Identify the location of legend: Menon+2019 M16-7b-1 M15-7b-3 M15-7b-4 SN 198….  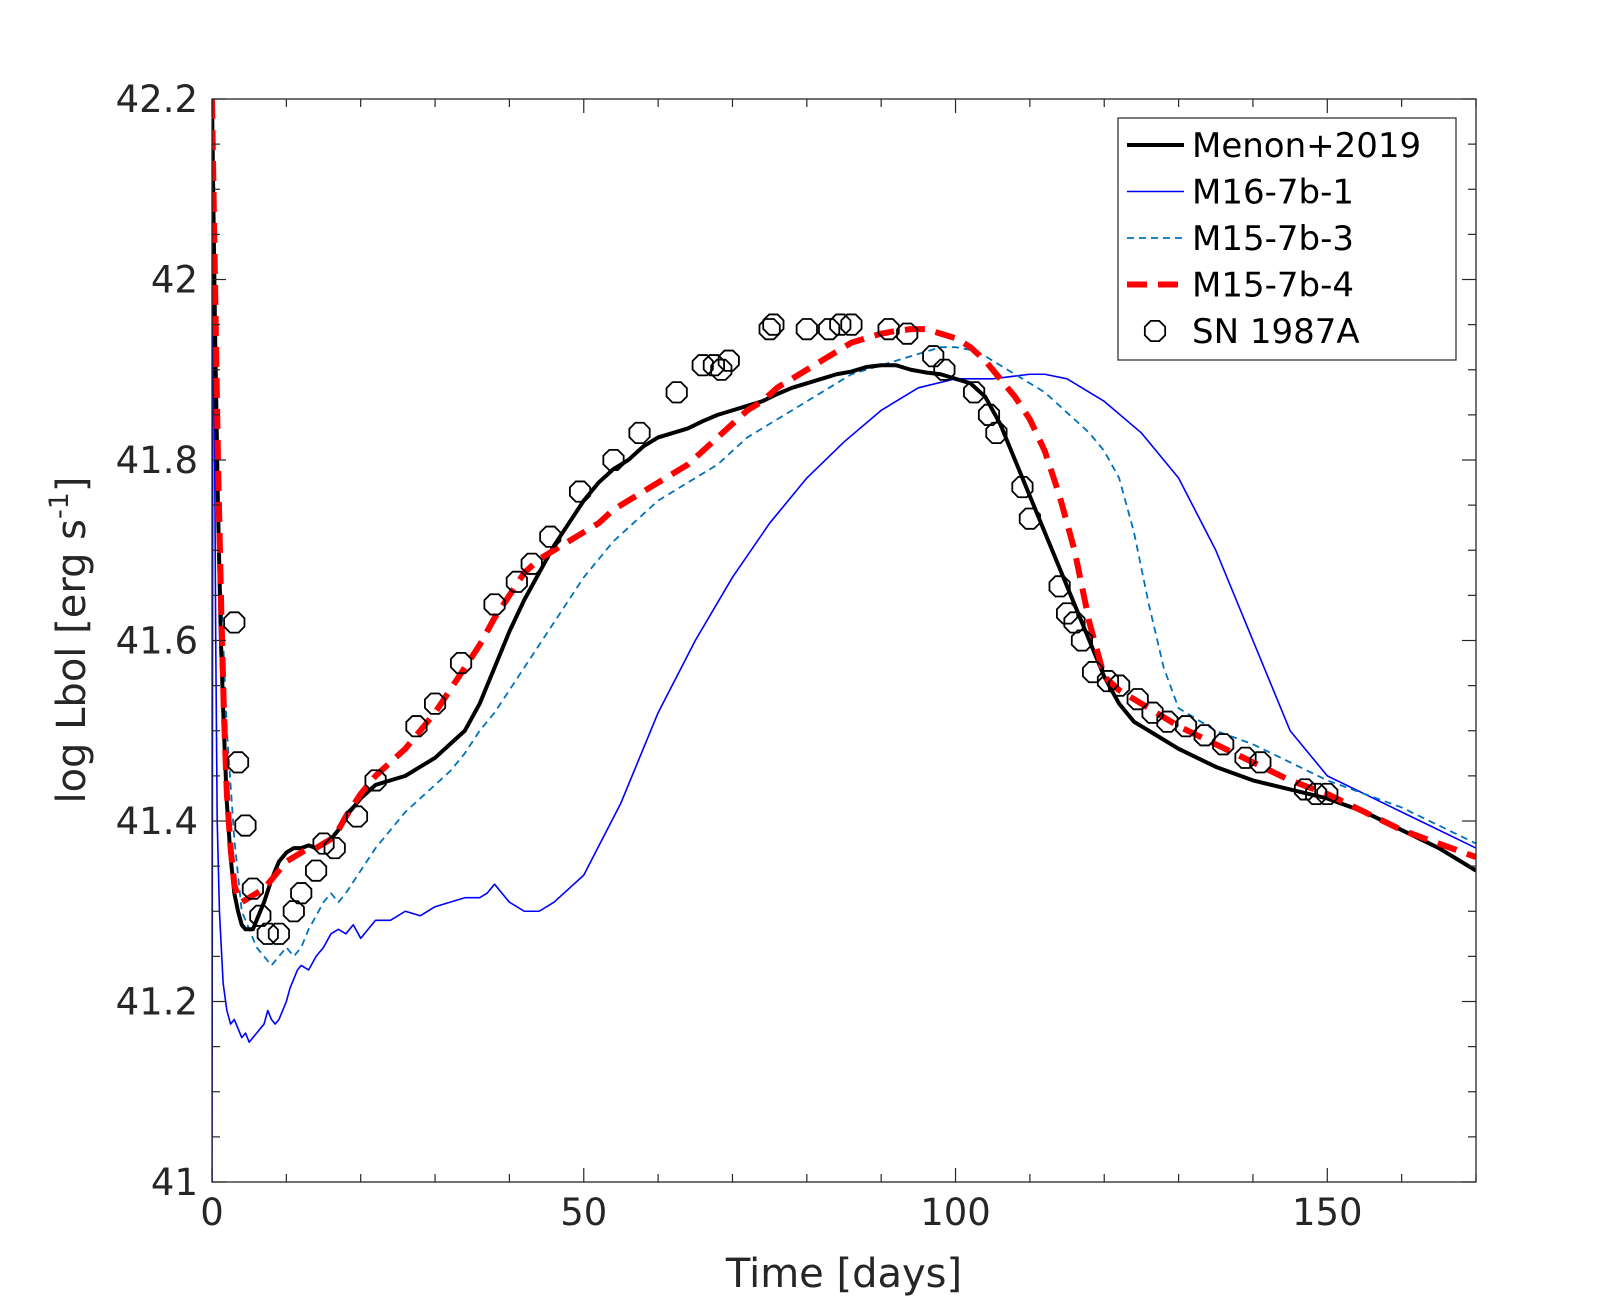
(1287, 239).